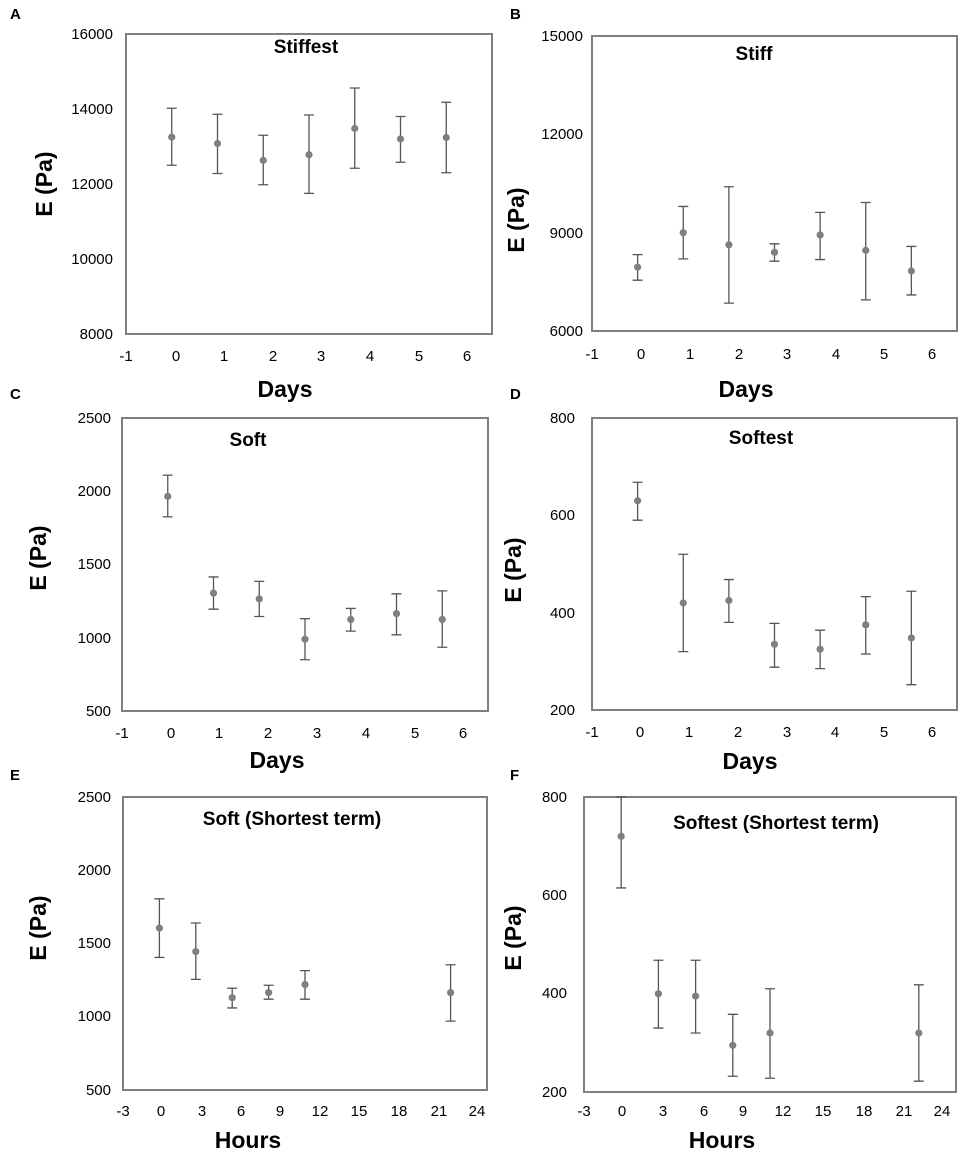 This screenshot has width=970, height=1155. Describe the element at coordinates (554, 1092) in the screenshot. I see `y-tick-label: 200` at that location.